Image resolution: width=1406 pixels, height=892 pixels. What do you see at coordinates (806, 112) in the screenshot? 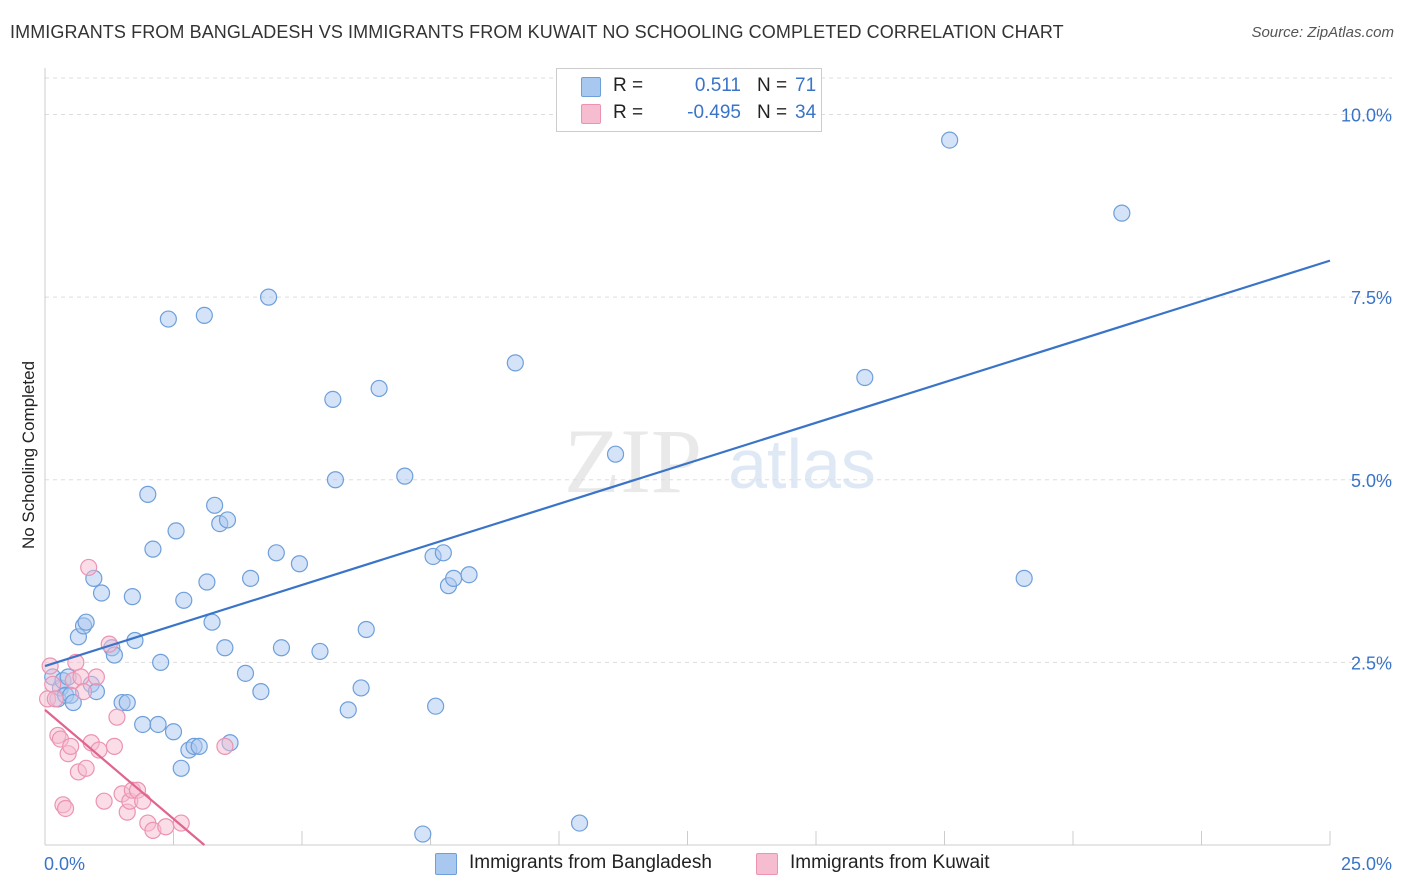
I see `legend-n-value: 34` at bounding box center [806, 112].